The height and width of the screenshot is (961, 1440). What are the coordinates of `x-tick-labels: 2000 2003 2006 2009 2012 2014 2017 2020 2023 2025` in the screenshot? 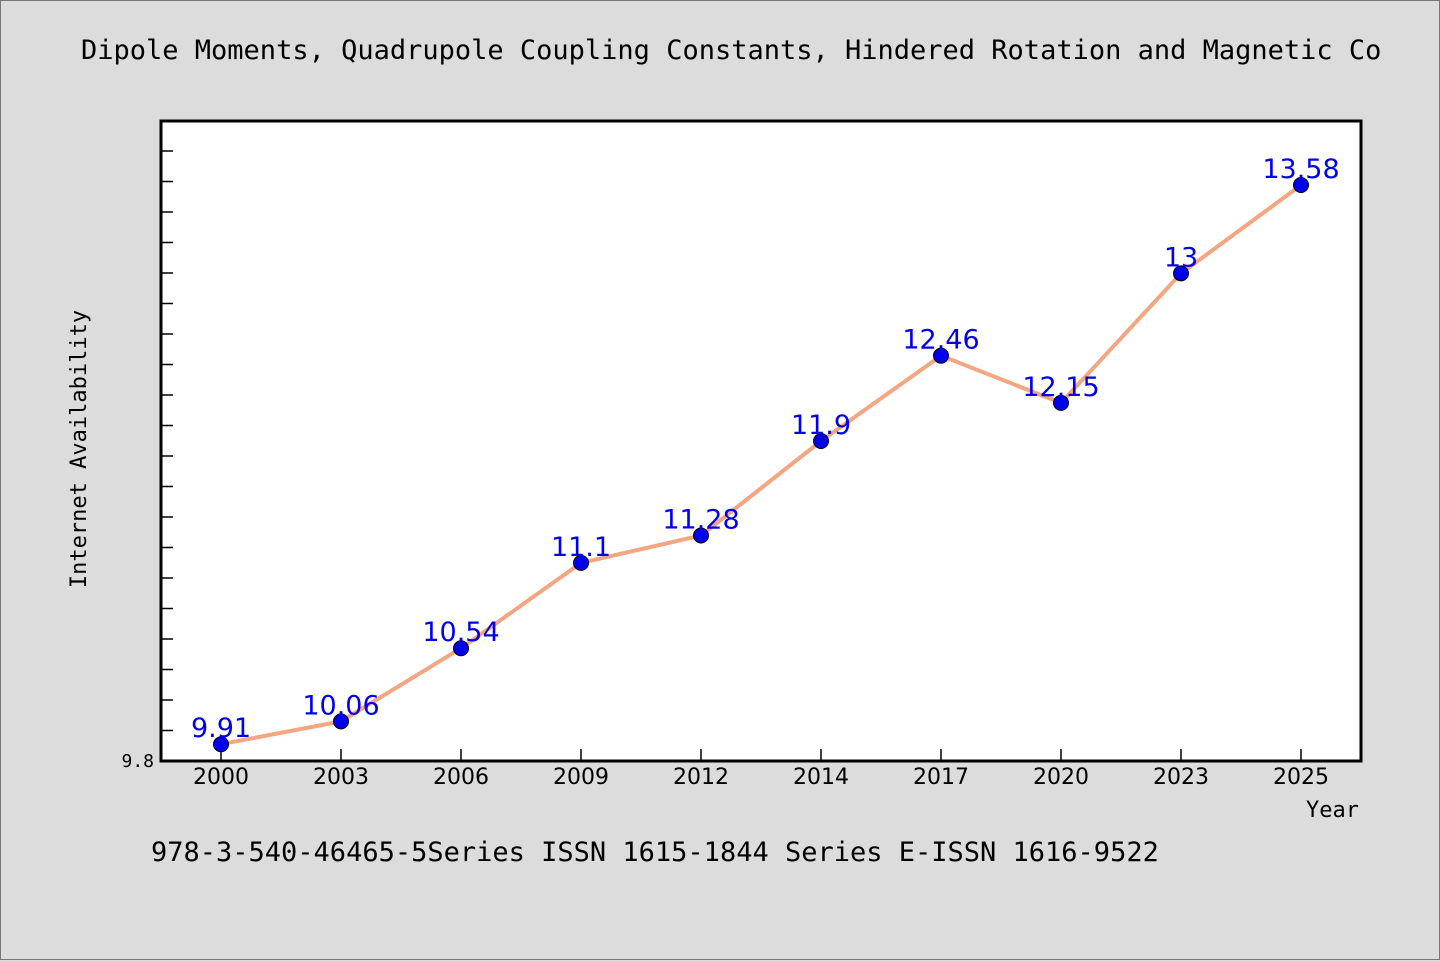 It's located at (761, 777).